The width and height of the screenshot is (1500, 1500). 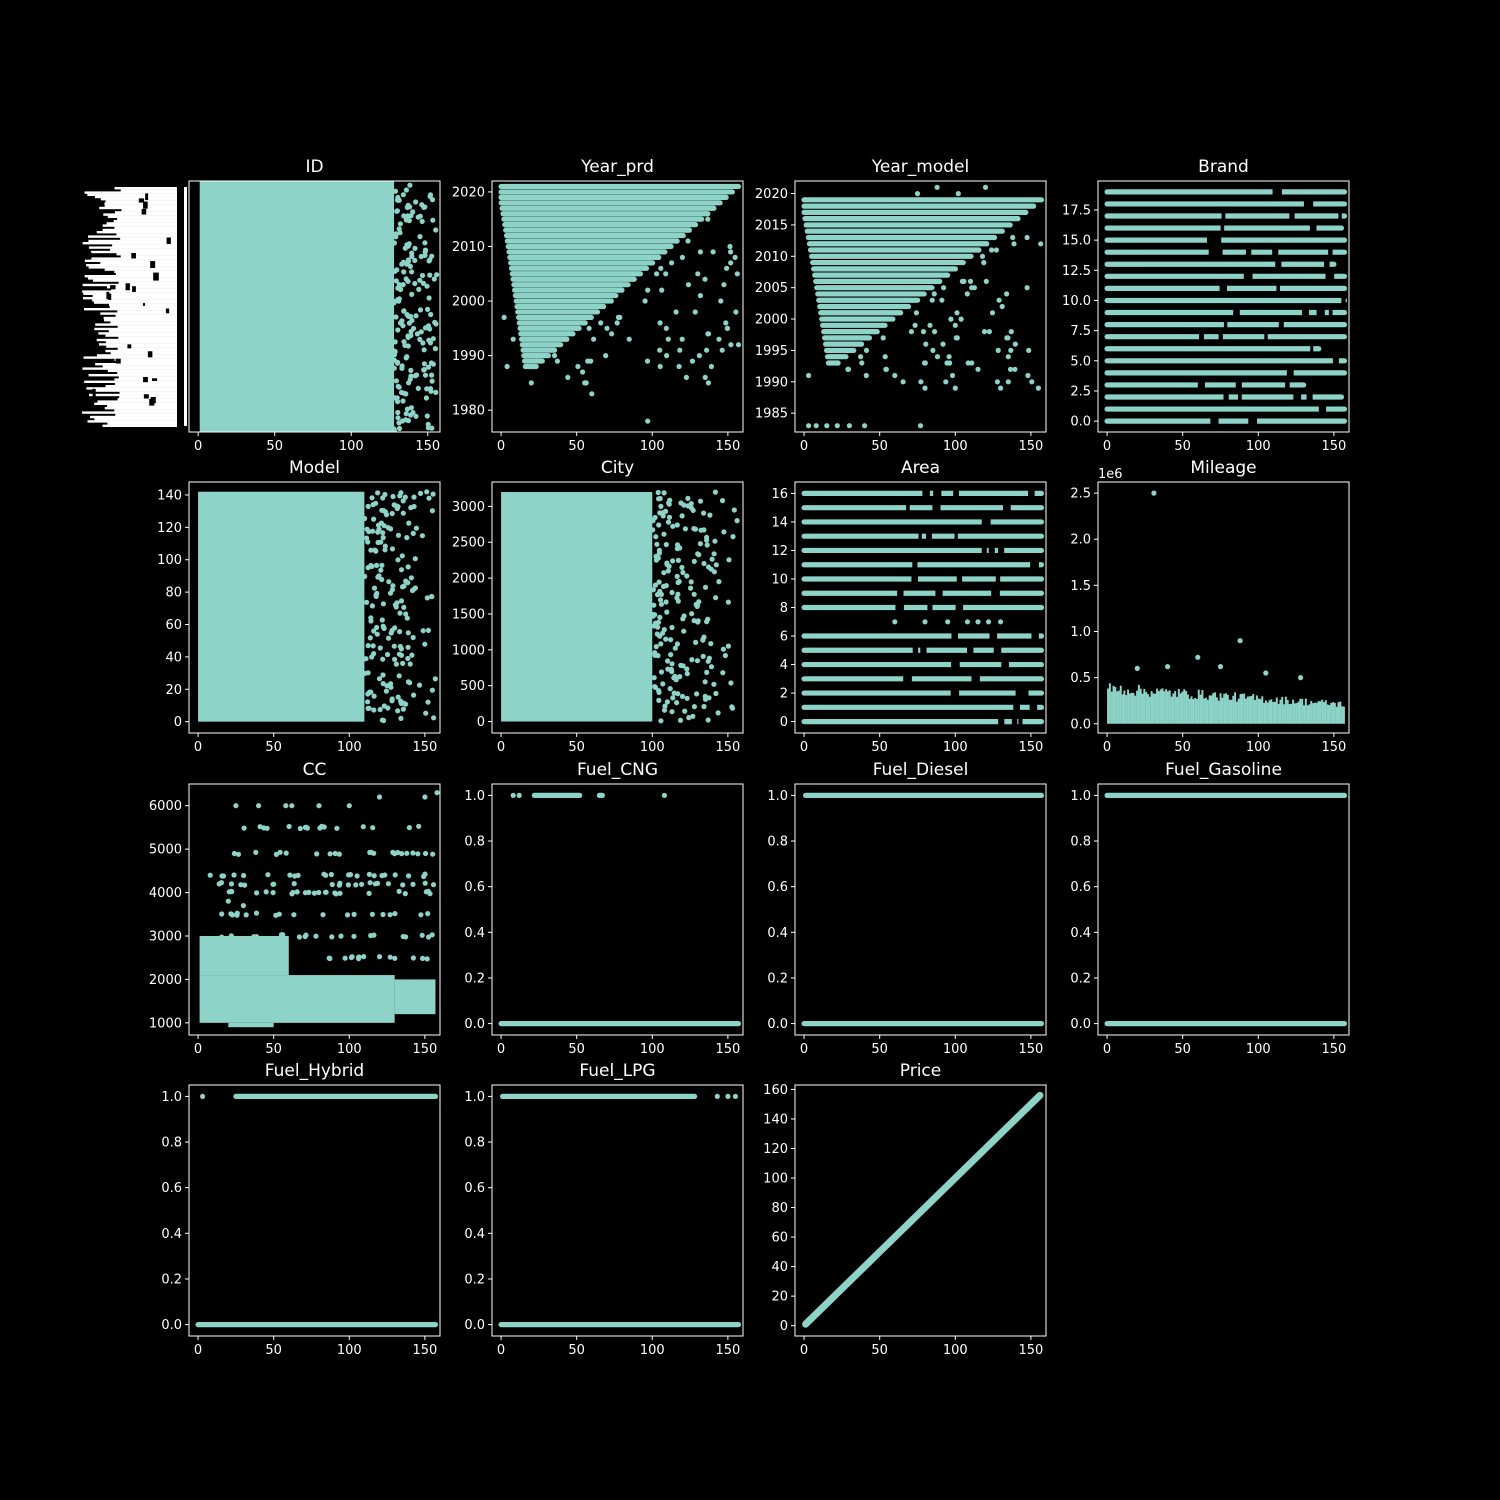 I want to click on y-tick-label: 5.0, so click(x=1080, y=361).